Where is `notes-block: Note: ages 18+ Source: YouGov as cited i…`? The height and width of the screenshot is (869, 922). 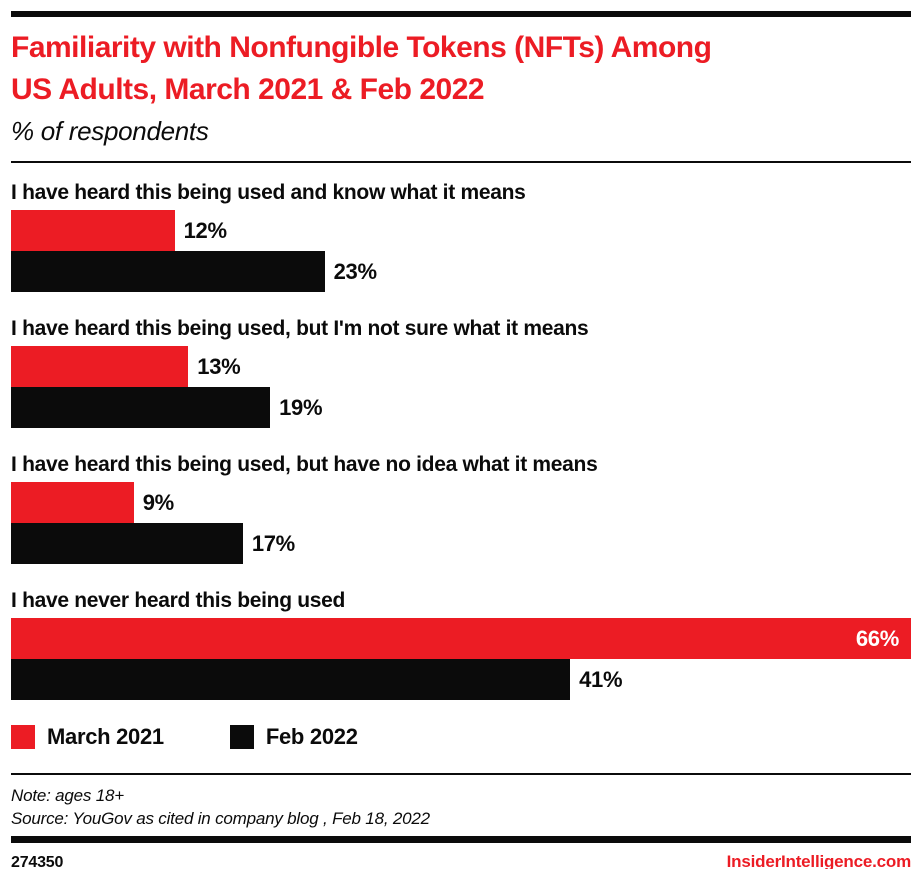 notes-block: Note: ages 18+ Source: YouGov as cited i… is located at coordinates (461, 807).